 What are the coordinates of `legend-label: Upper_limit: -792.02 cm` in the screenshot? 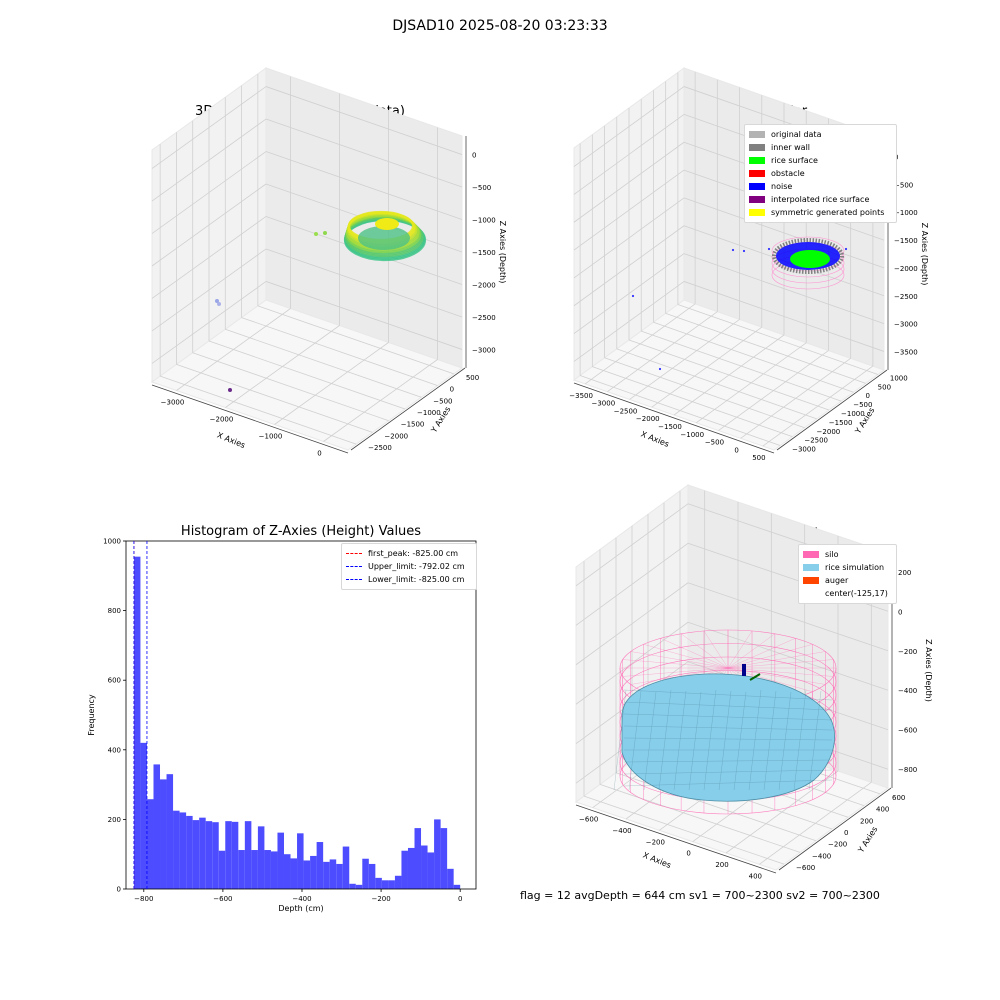 It's located at (416, 566).